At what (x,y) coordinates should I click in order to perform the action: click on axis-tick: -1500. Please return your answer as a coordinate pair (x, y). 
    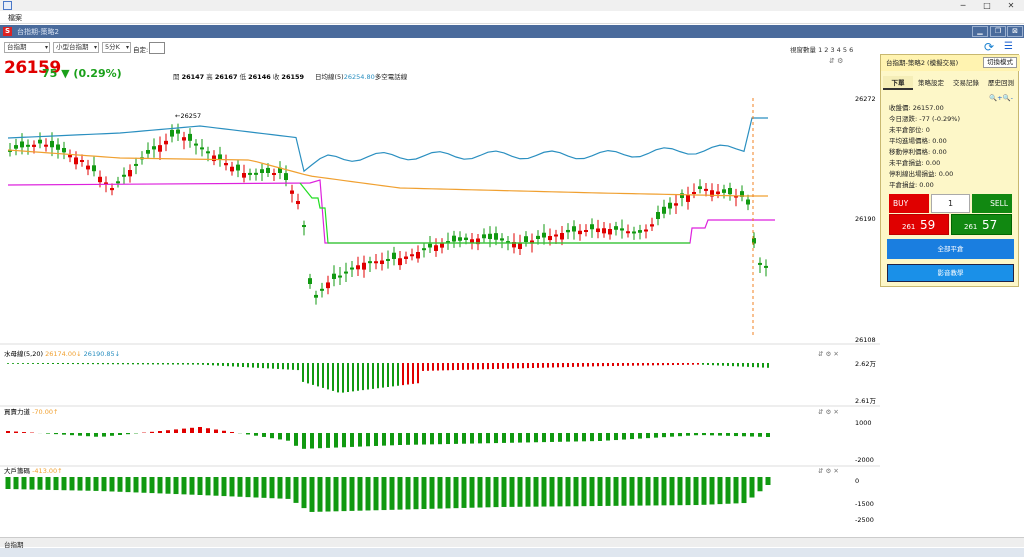
    Looking at the image, I should click on (864, 504).